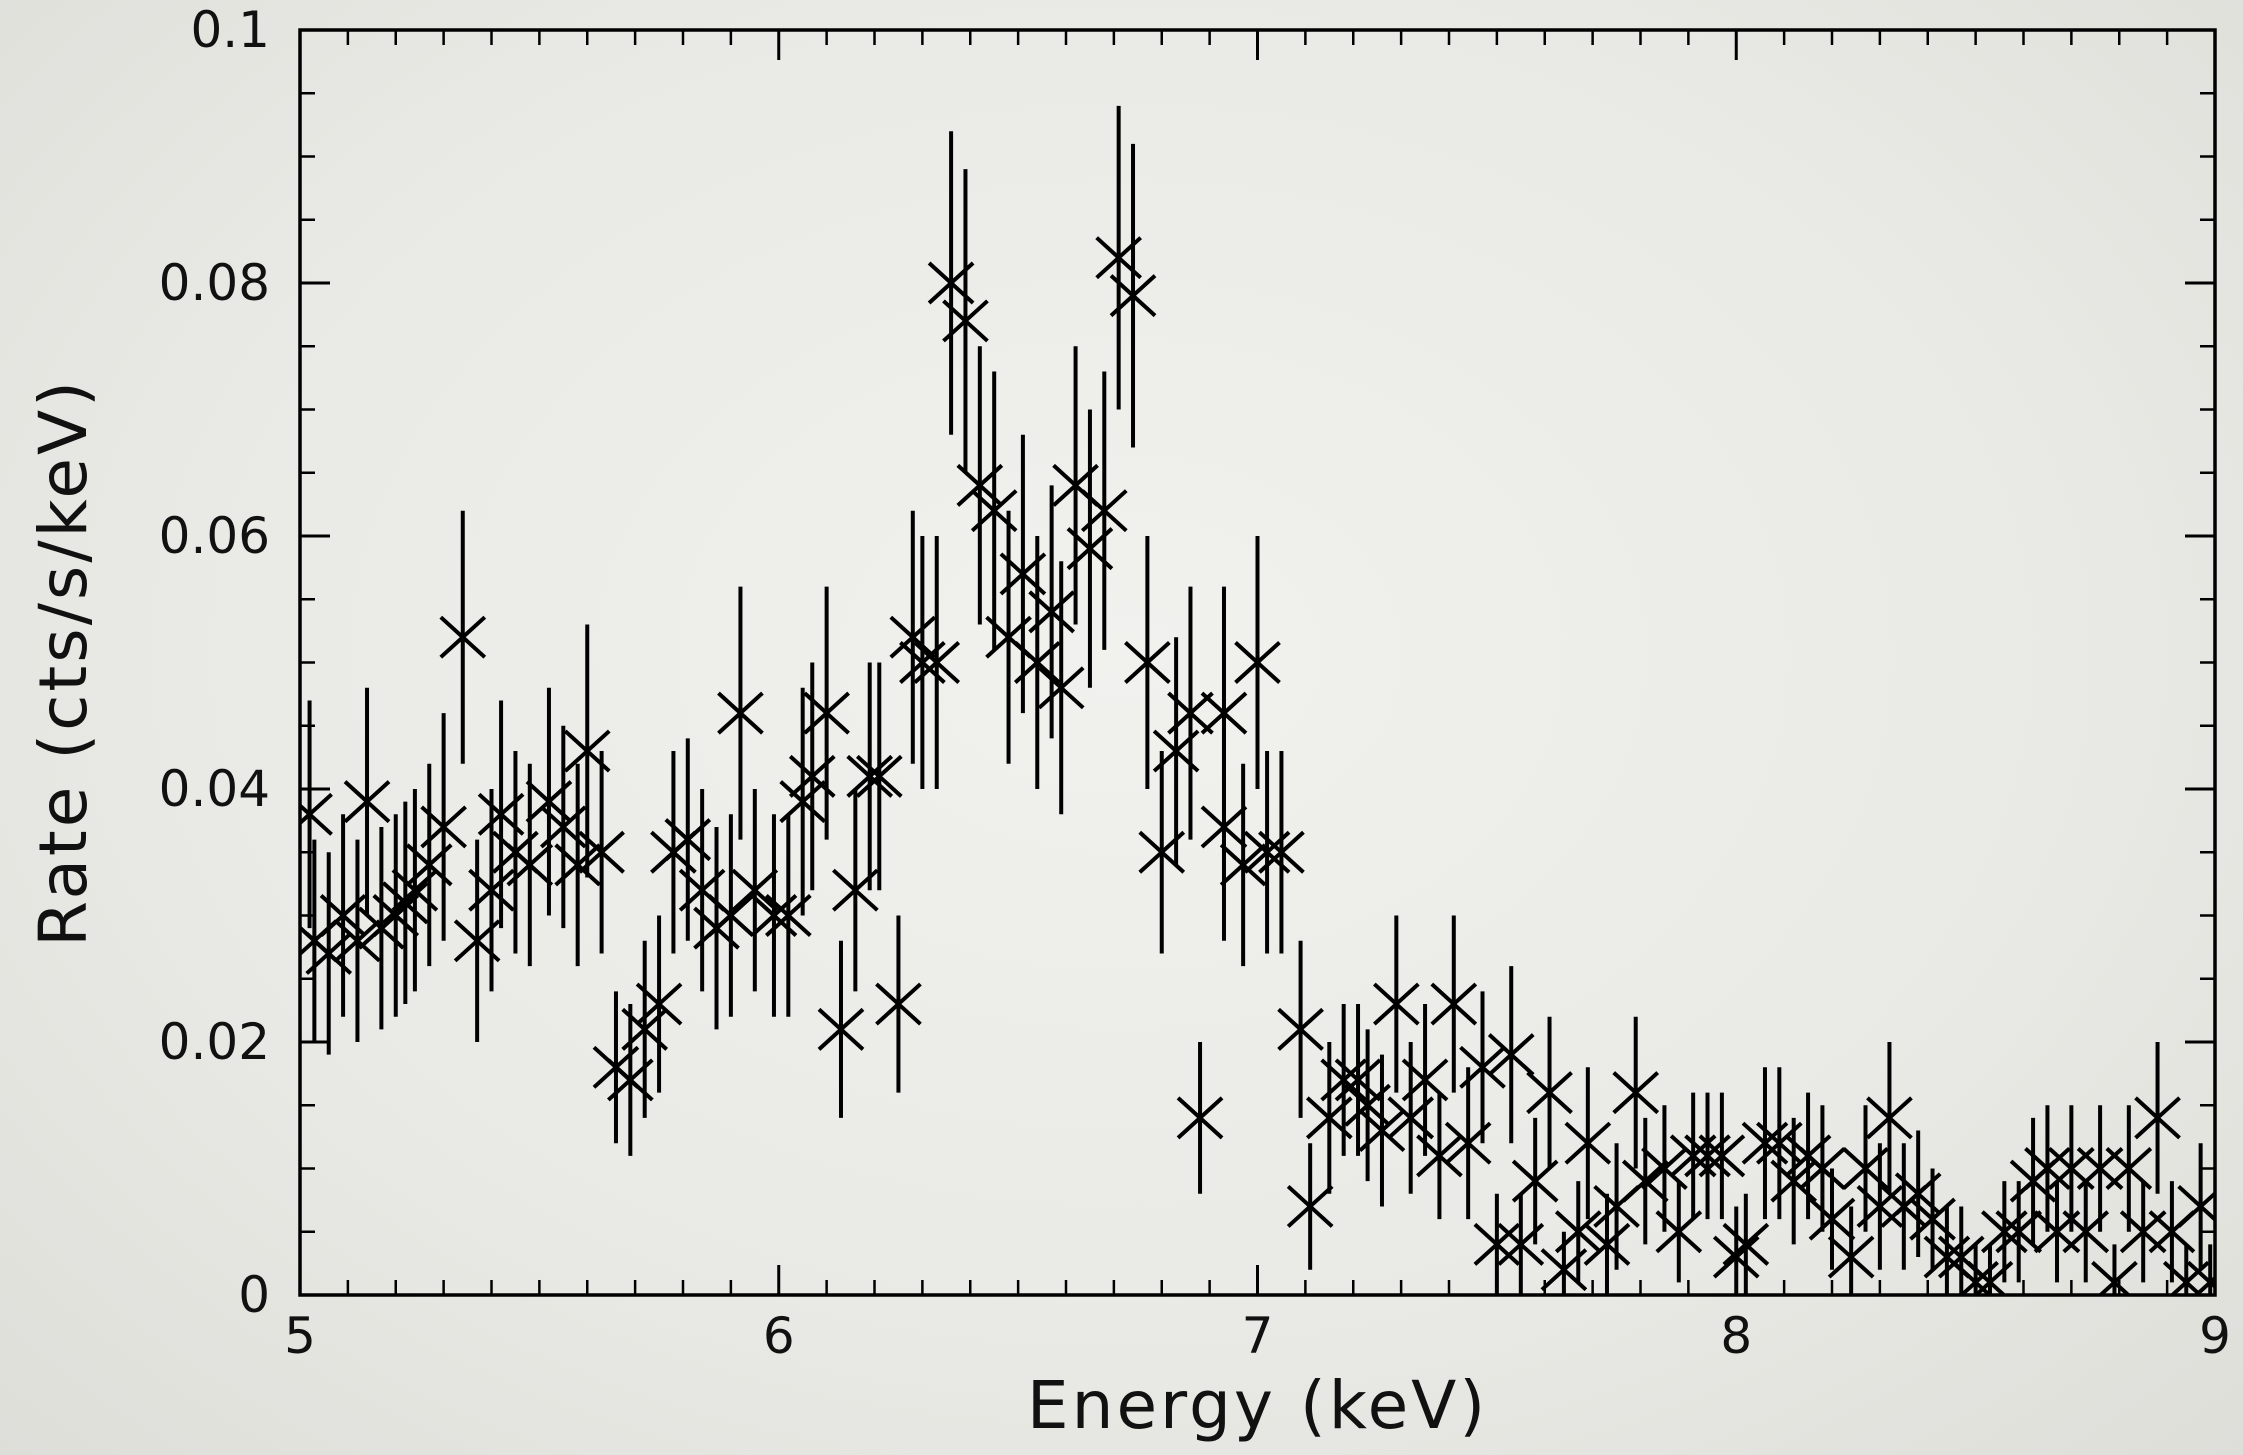 Image resolution: width=2243 pixels, height=1455 pixels. Describe the element at coordinates (63, 662) in the screenshot. I see `y-axis-title: Rate (cts/s/keV)` at that location.